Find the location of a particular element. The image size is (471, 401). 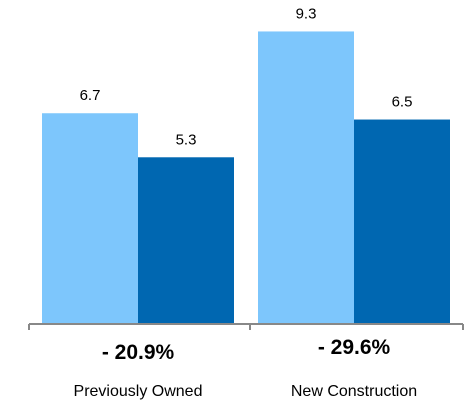

category-label-2: New Construction is located at coordinates (354, 391).